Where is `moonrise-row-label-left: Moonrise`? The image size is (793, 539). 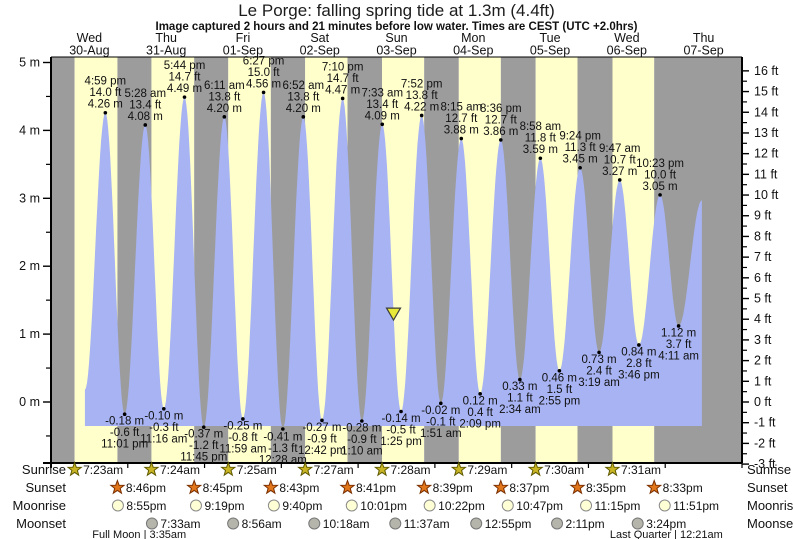 moonrise-row-label-left: Moonrise is located at coordinates (39, 505).